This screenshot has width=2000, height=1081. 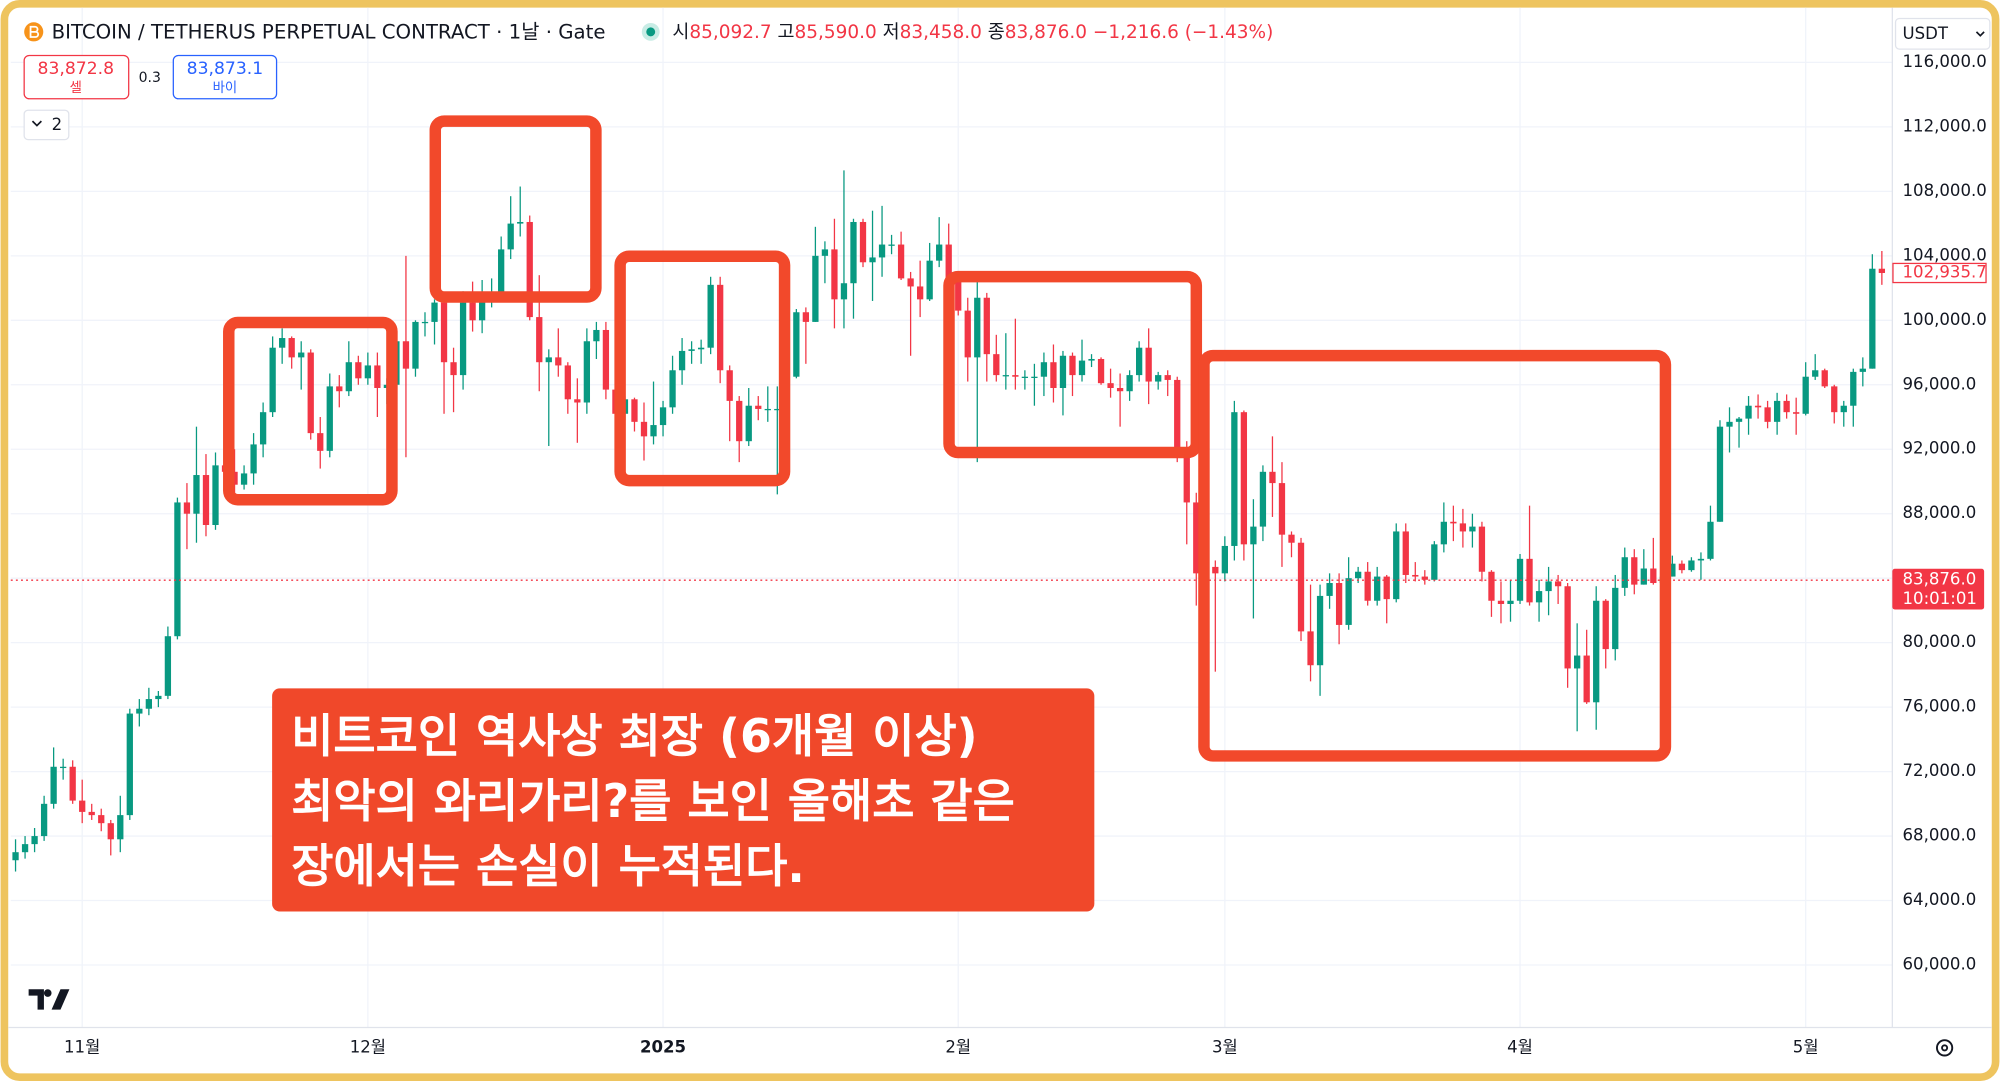 I want to click on ohlc-value: 83,876.0, so click(x=1046, y=32).